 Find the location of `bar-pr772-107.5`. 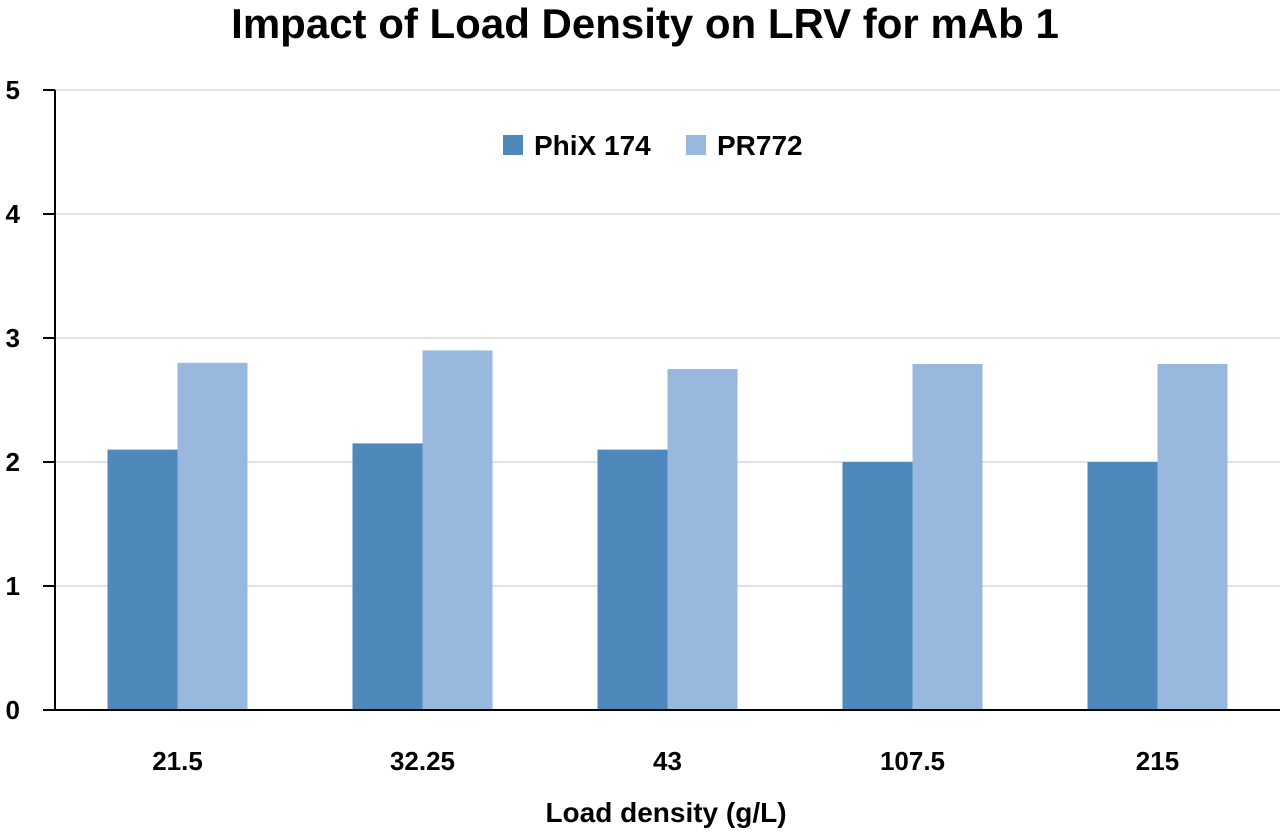

bar-pr772-107.5 is located at coordinates (947, 537).